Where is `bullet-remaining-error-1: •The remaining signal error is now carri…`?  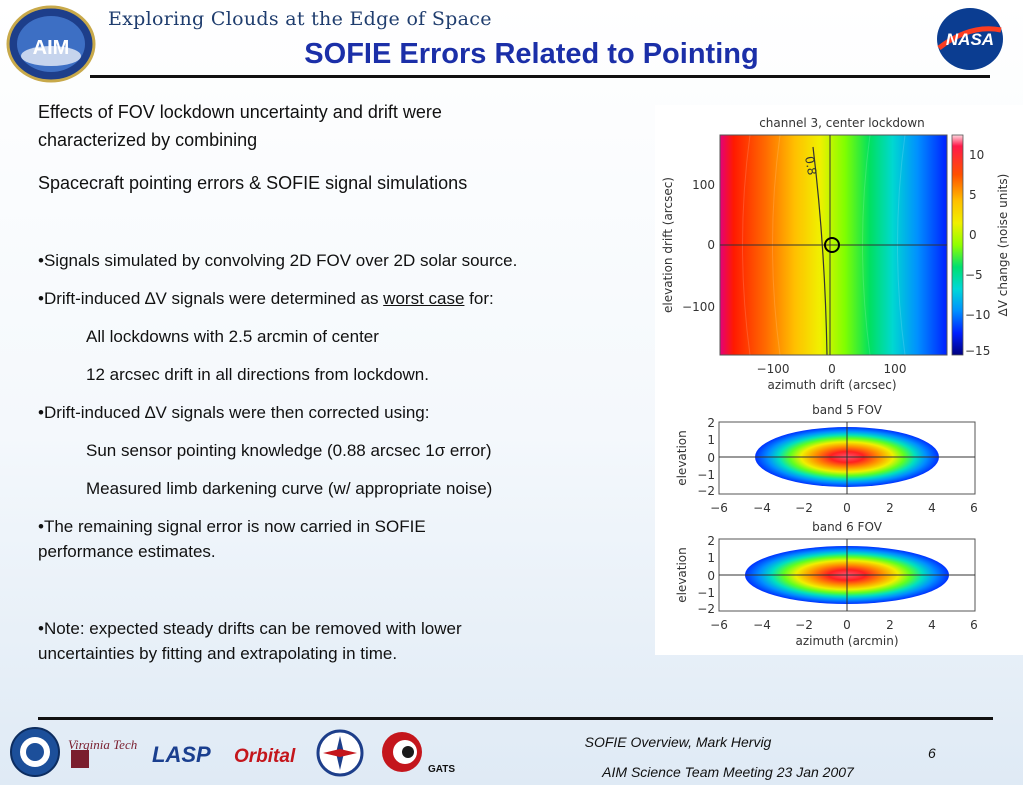
bullet-remaining-error-1: •The remaining signal error is now carri… is located at coordinates (232, 526).